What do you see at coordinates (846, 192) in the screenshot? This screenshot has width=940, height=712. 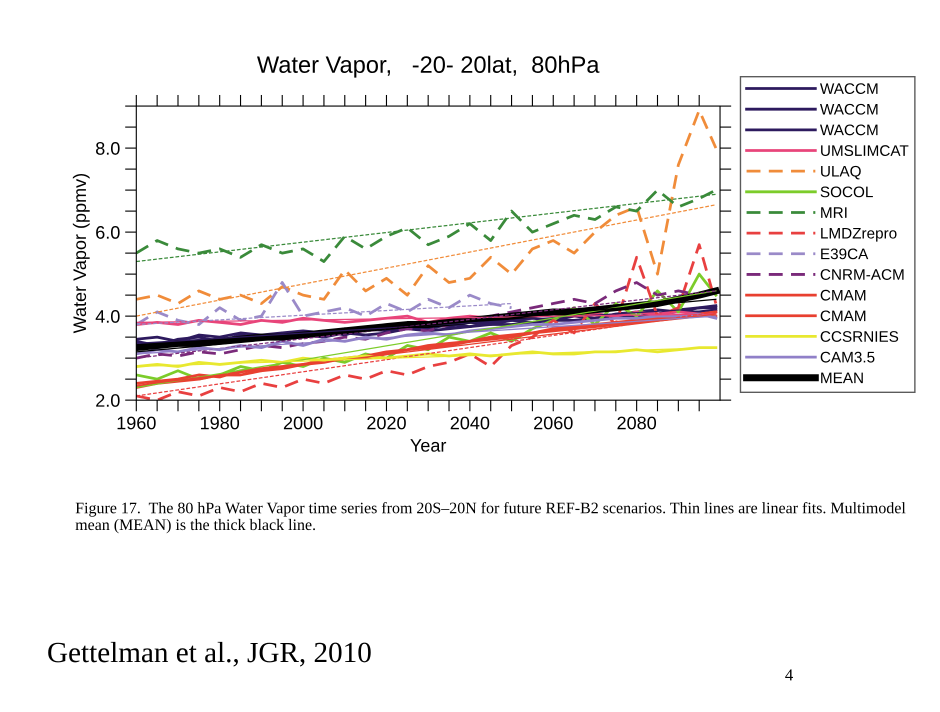 I see `legend-label: SOCOL` at bounding box center [846, 192].